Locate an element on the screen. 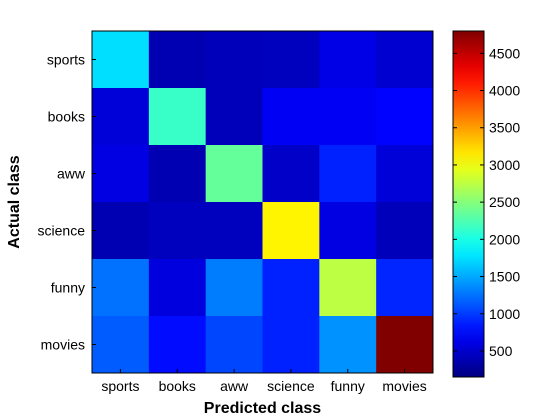 The height and width of the screenshot is (420, 560). x-tick-label: books is located at coordinates (177, 386).